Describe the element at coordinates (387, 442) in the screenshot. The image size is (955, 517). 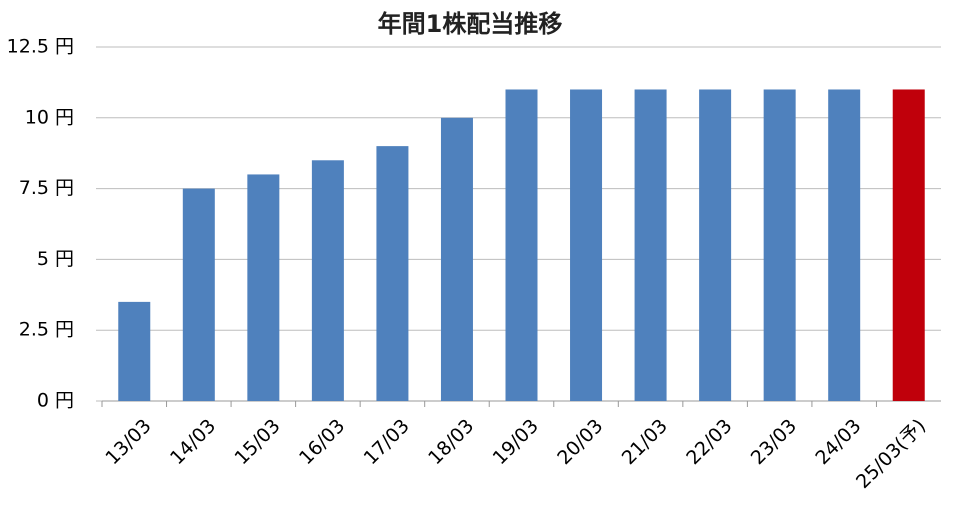
I see `x-tick-label: 17/03` at that location.